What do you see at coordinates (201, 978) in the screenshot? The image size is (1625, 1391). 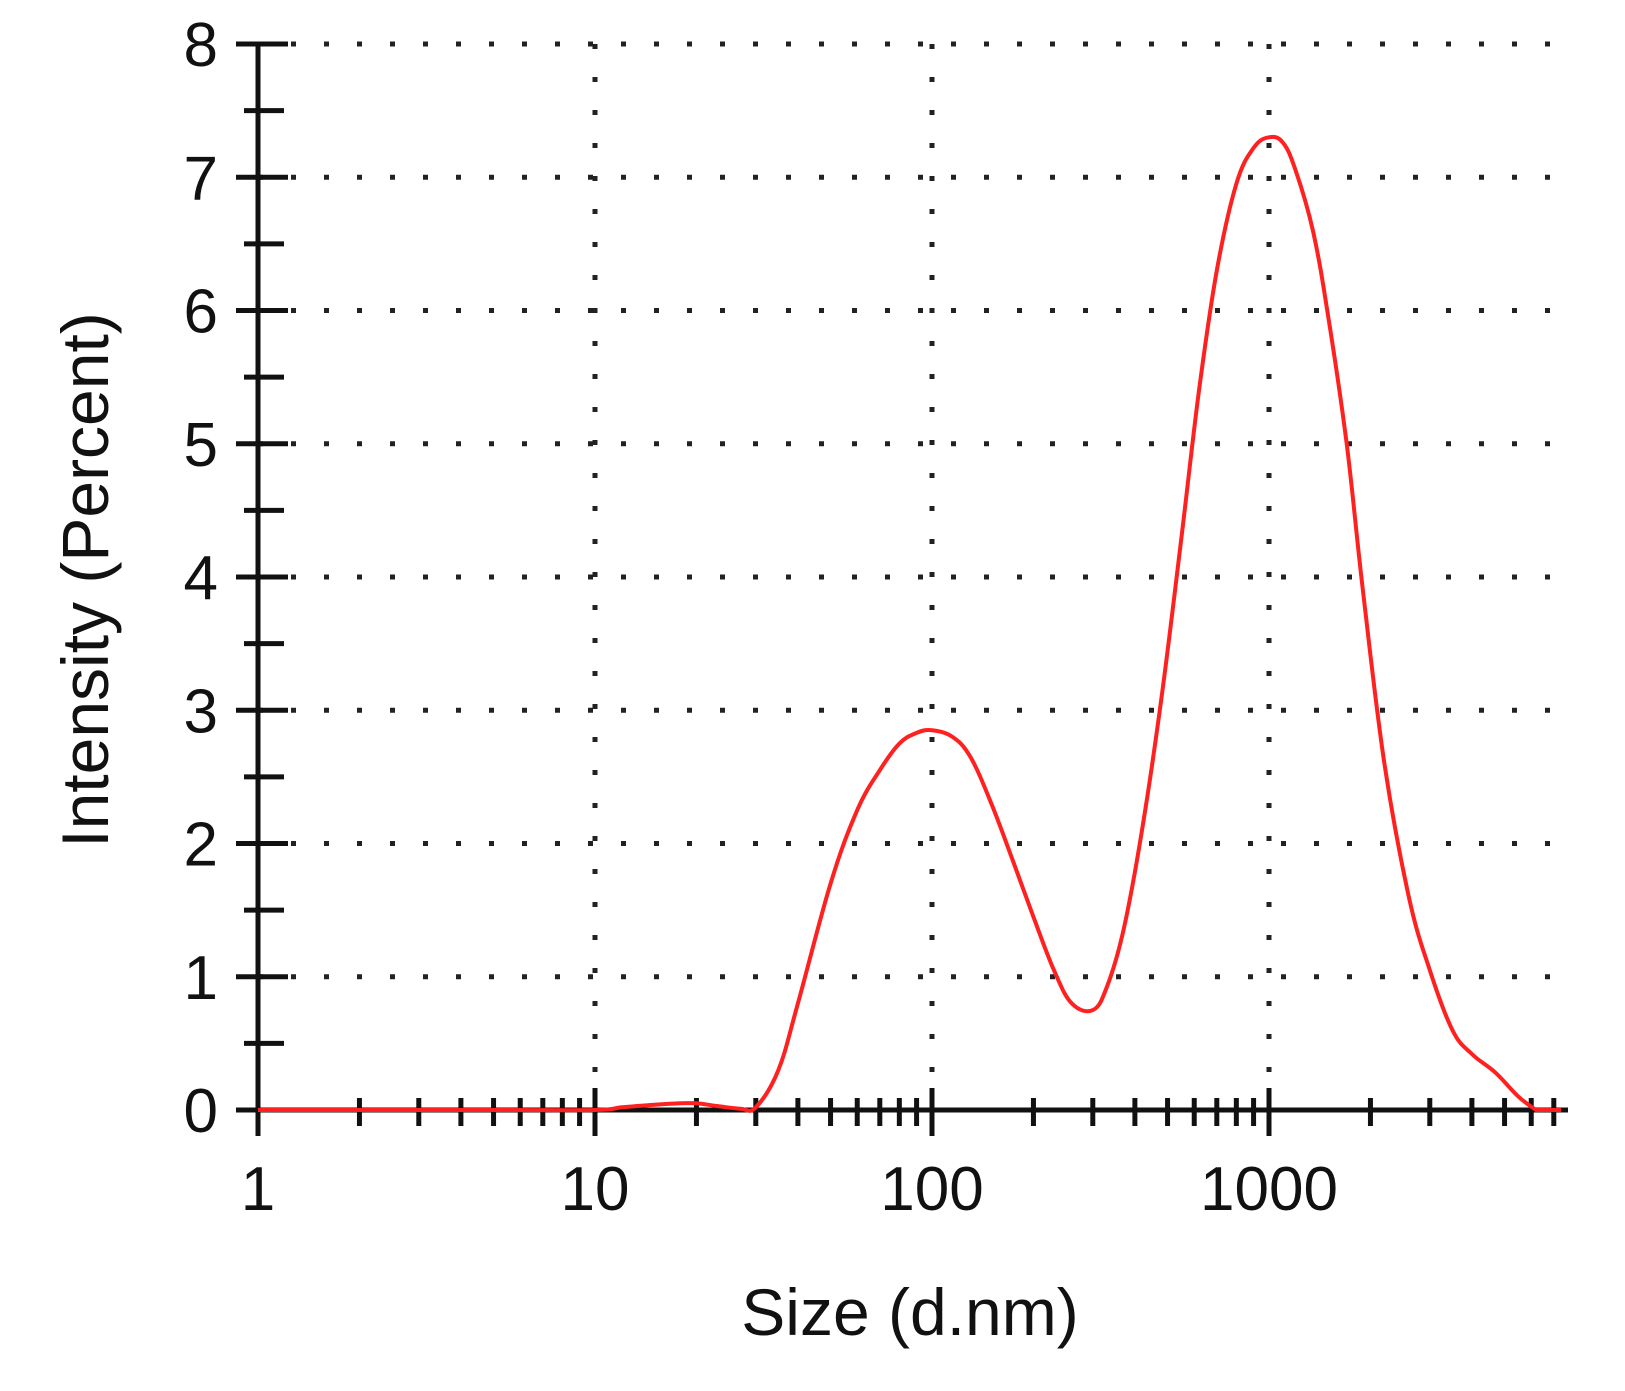 I see `y-tick-label: 1` at bounding box center [201, 978].